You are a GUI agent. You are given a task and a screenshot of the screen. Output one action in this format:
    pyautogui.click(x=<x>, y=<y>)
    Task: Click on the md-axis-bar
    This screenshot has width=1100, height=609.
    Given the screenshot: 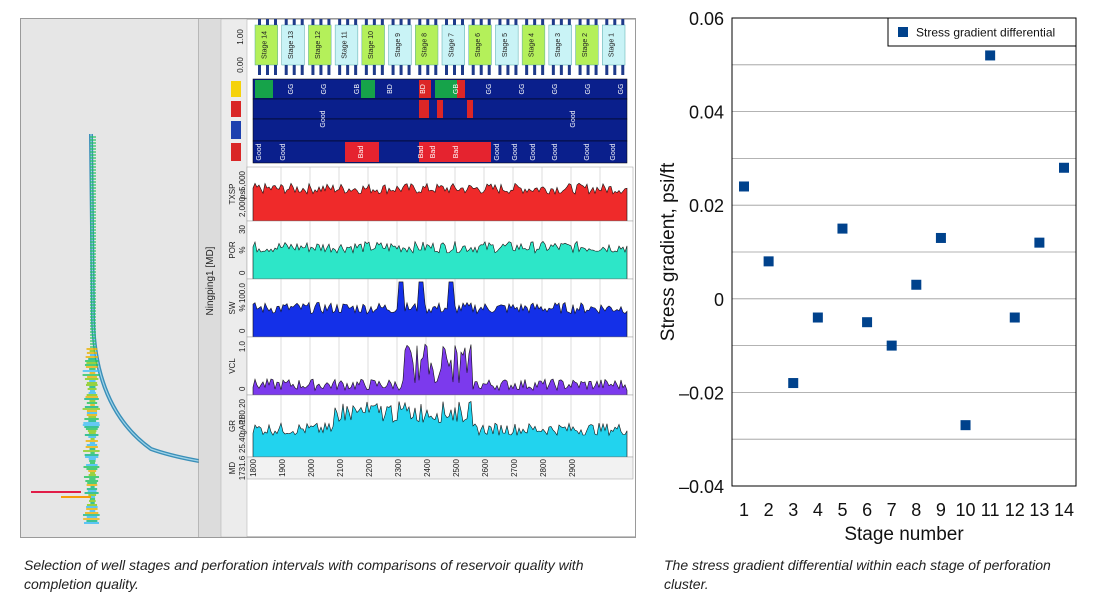 What is the action you would take?
    pyautogui.click(x=440, y=468)
    